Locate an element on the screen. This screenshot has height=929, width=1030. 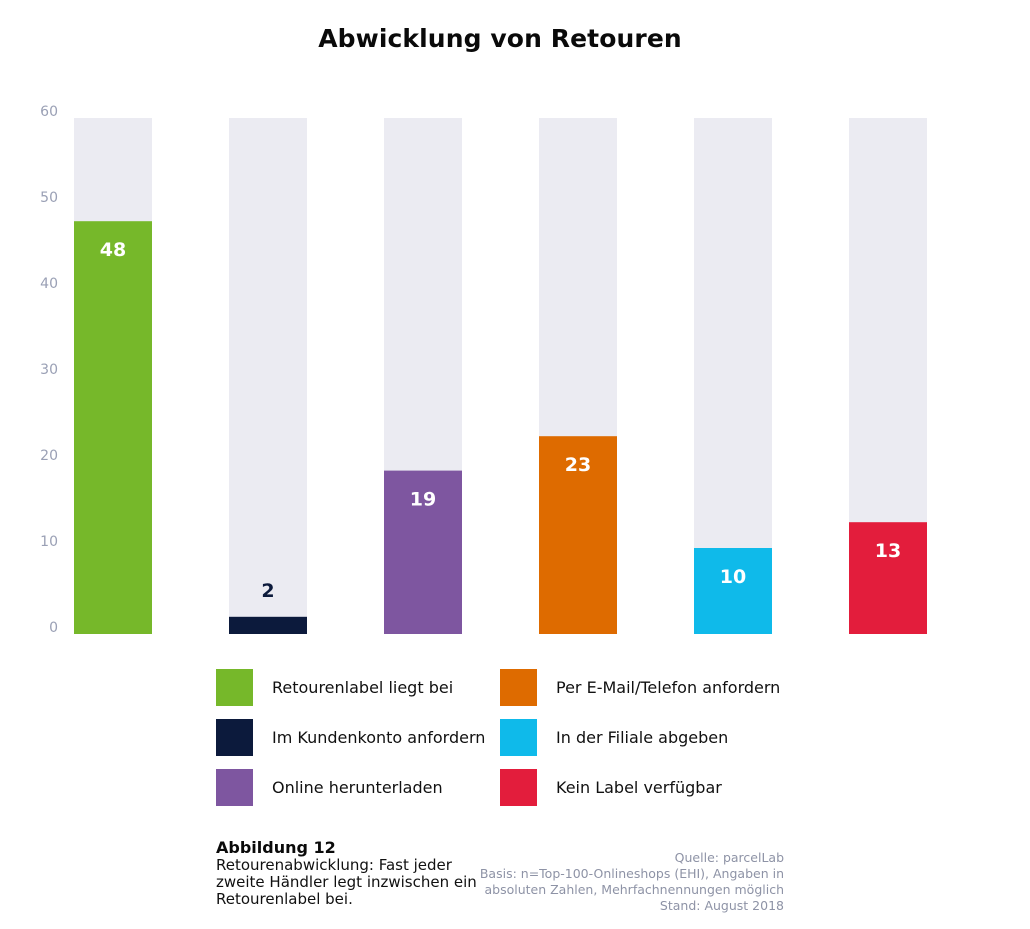
legend-item-online: Online herunterladen is located at coordinates (329, 787).